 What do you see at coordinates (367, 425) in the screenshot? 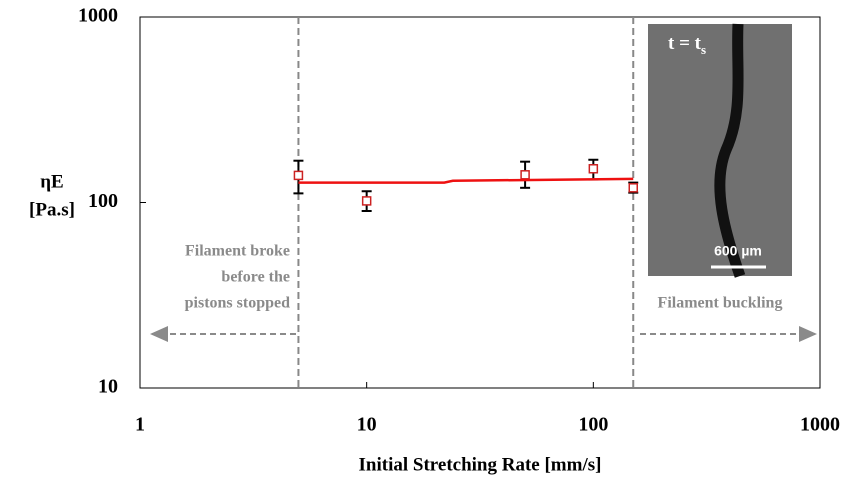
I see `x-tick-label: 10` at bounding box center [367, 425].